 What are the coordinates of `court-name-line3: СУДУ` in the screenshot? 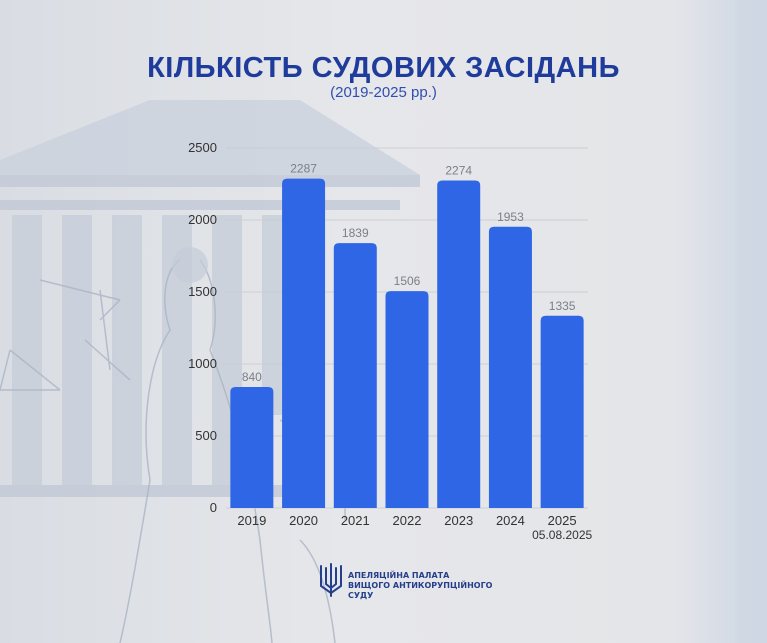 It's located at (361, 595).